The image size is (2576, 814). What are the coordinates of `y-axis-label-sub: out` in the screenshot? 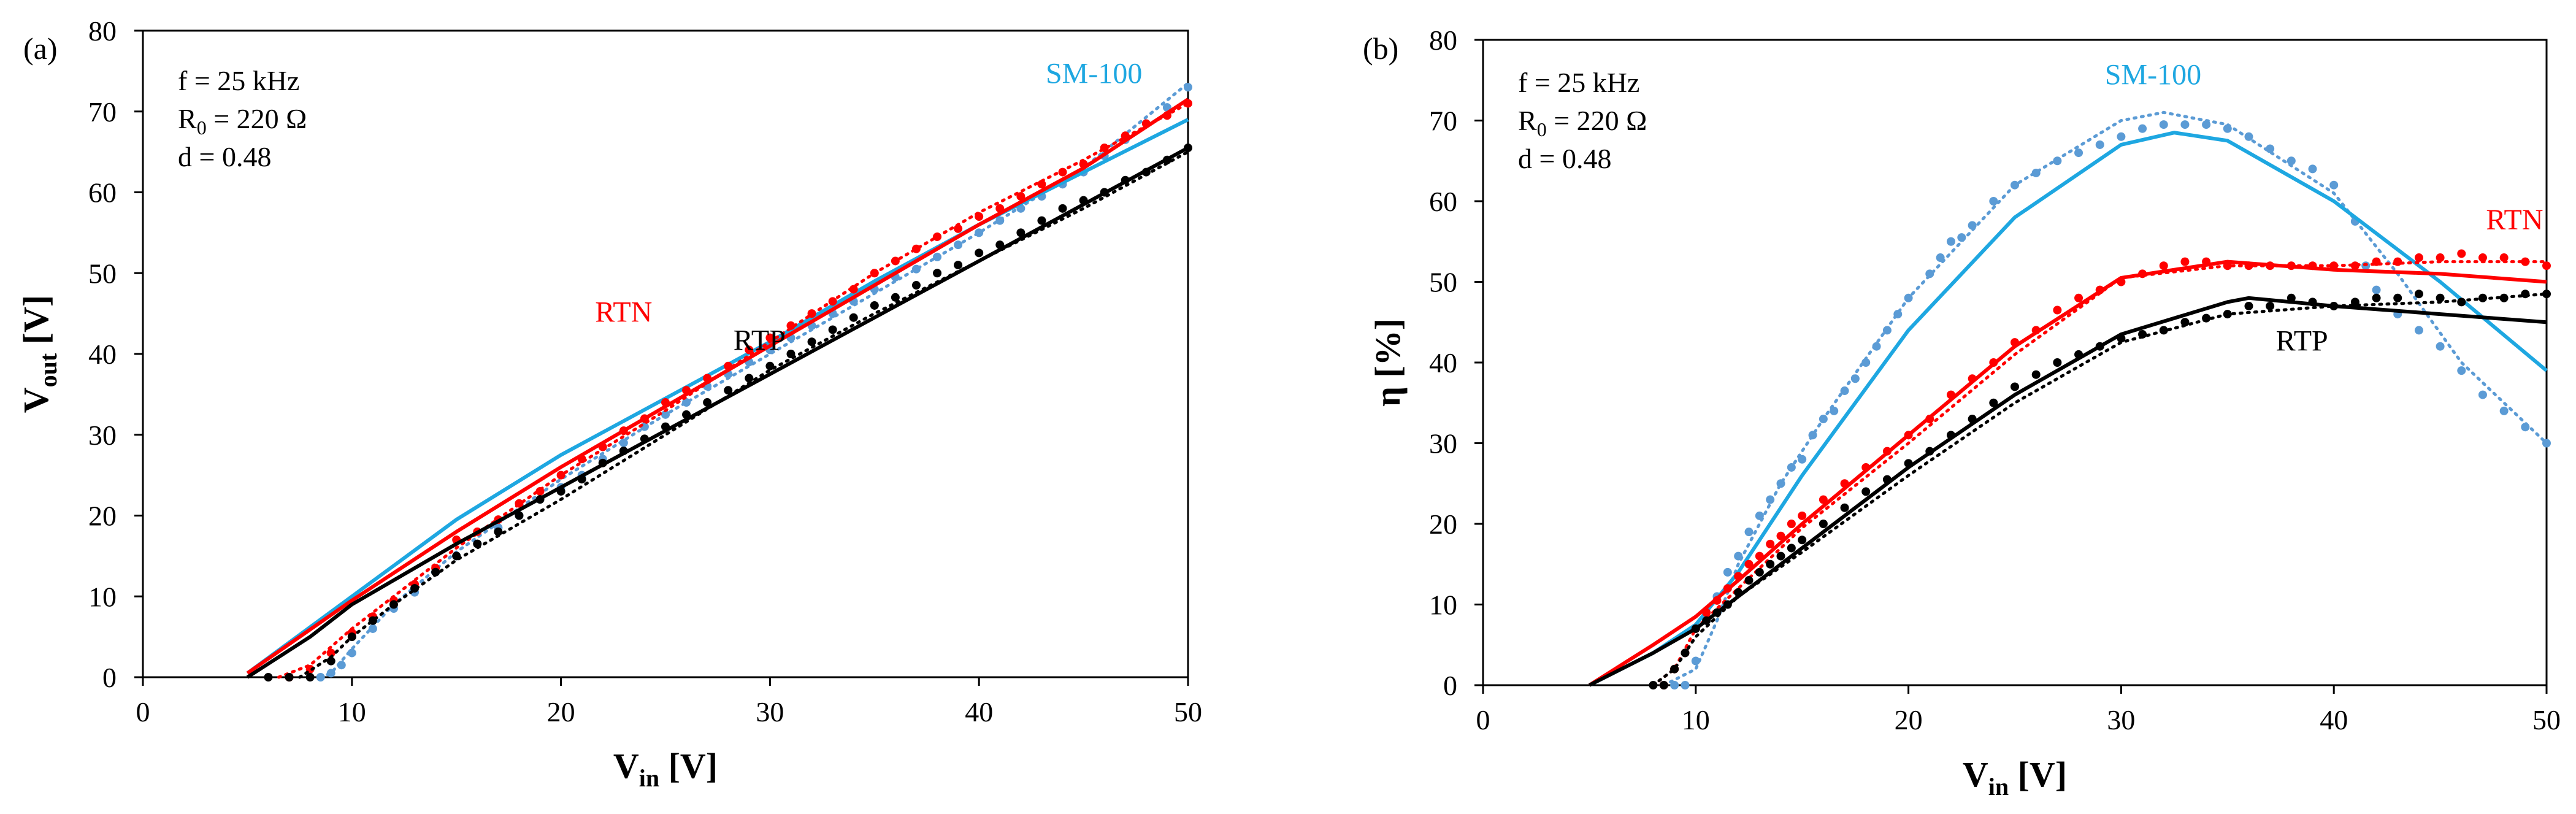 It's located at (48, 370).